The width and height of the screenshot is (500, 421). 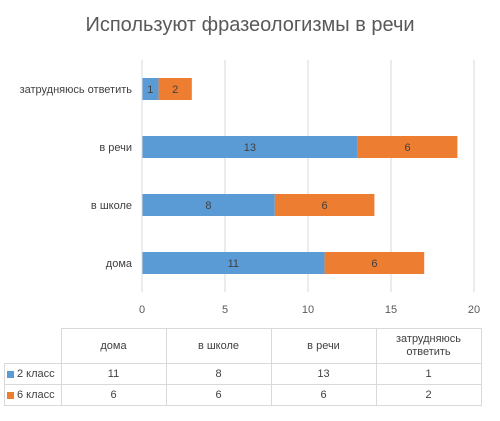 What do you see at coordinates (391, 310) in the screenshot?
I see `x-tick-label: 15` at bounding box center [391, 310].